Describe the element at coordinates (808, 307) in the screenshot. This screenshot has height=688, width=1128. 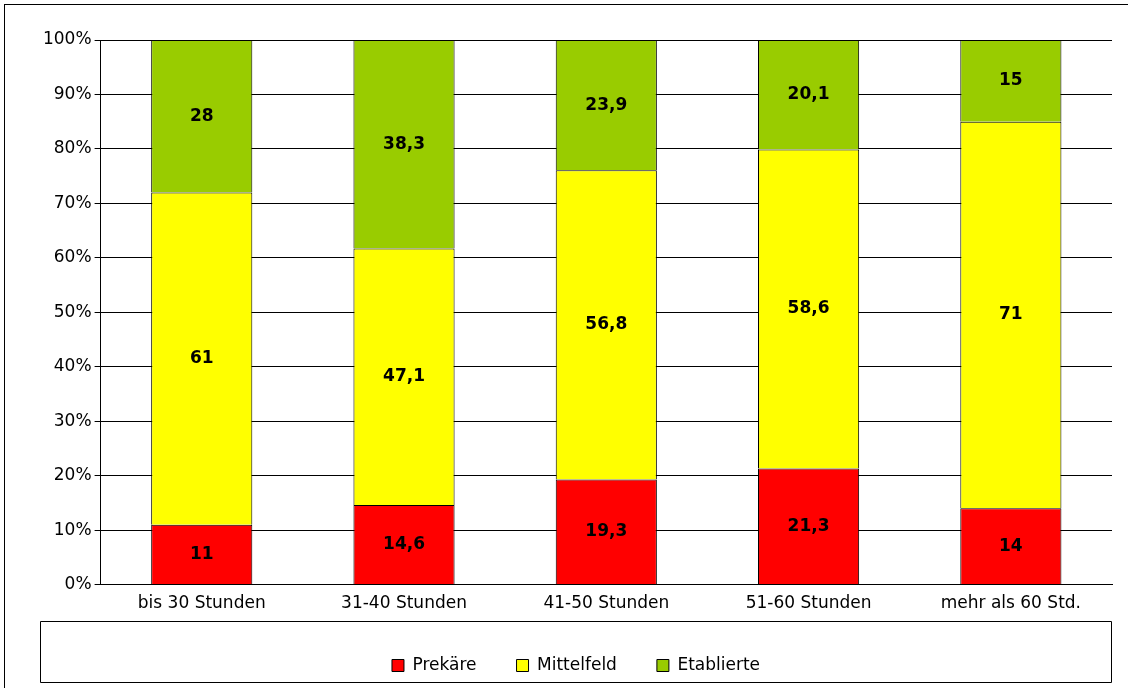
I see `data-label: 58,6` at that location.